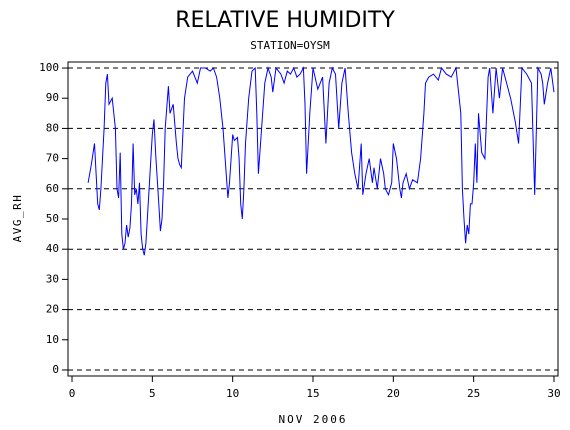  What do you see at coordinates (393, 393) in the screenshot?
I see `x-tick-label: 20` at bounding box center [393, 393].